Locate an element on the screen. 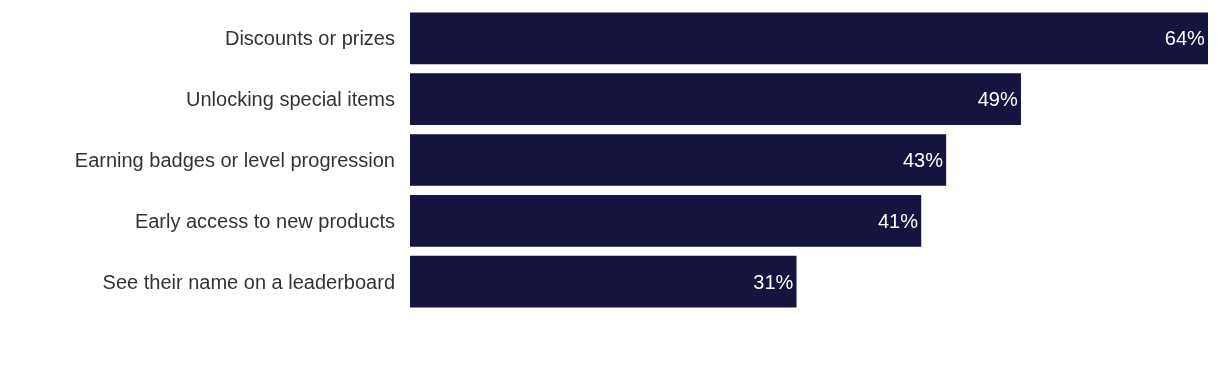 Image resolution: width=1220 pixels, height=388 pixels. y-tick-label: Earning badges or level progression is located at coordinates (234, 160).